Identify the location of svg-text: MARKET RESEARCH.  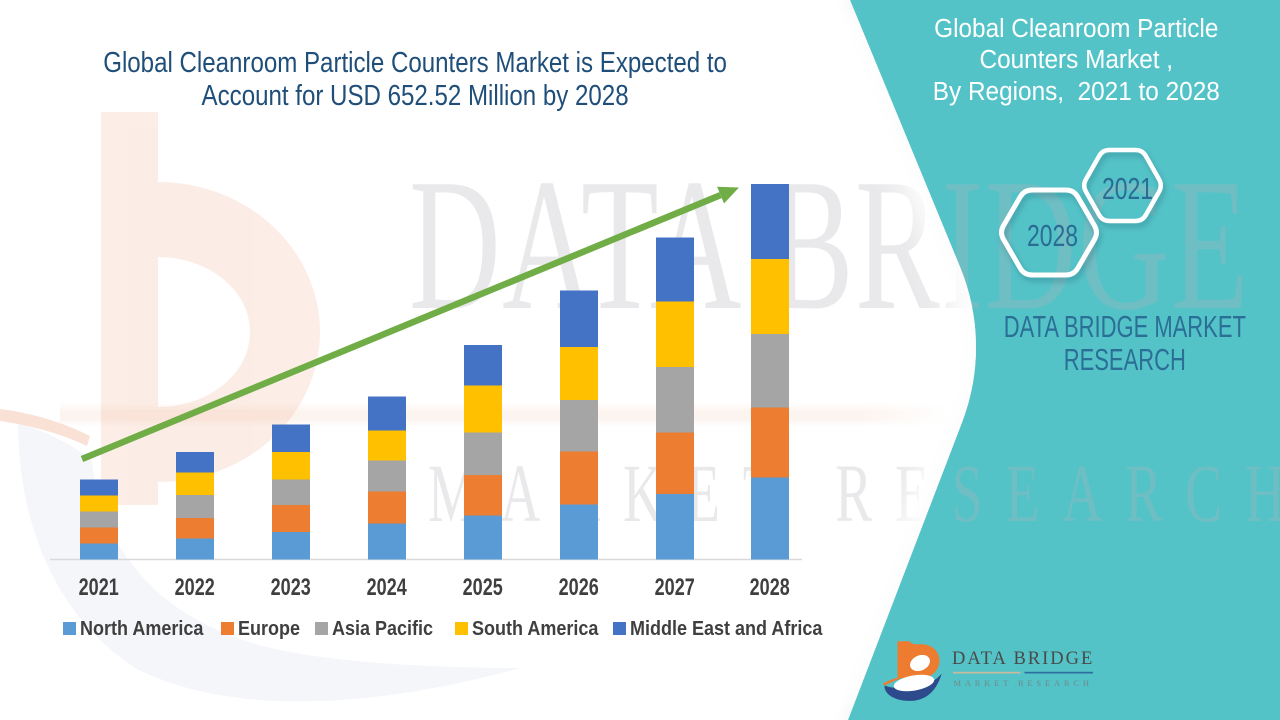
(1023, 683).